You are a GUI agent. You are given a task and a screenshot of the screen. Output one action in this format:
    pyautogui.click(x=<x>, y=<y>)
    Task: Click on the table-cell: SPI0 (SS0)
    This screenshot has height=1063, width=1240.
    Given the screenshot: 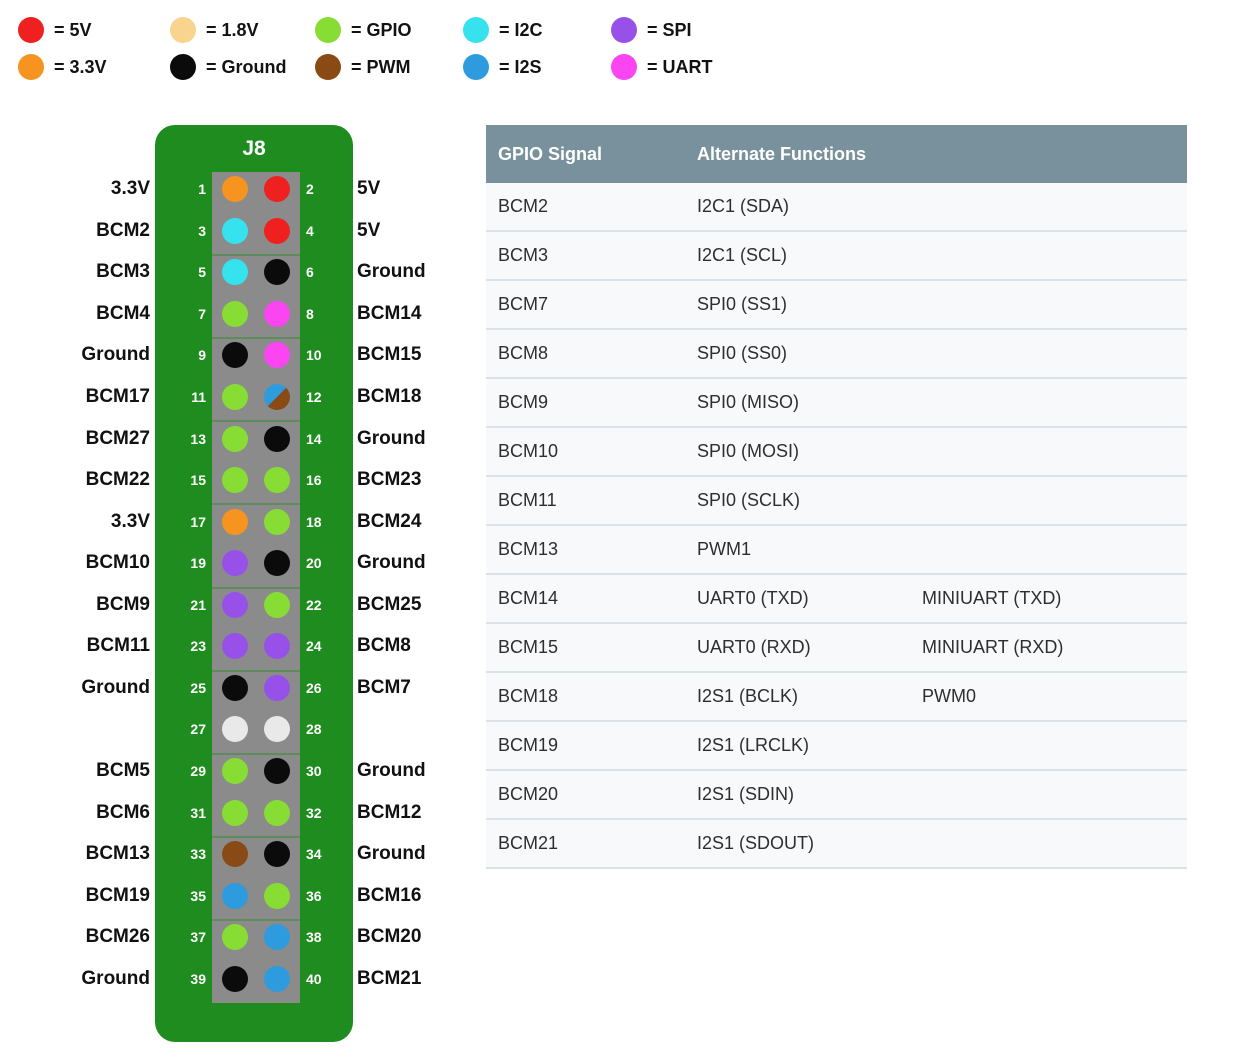 What is the action you would take?
    pyautogui.click(x=742, y=353)
    